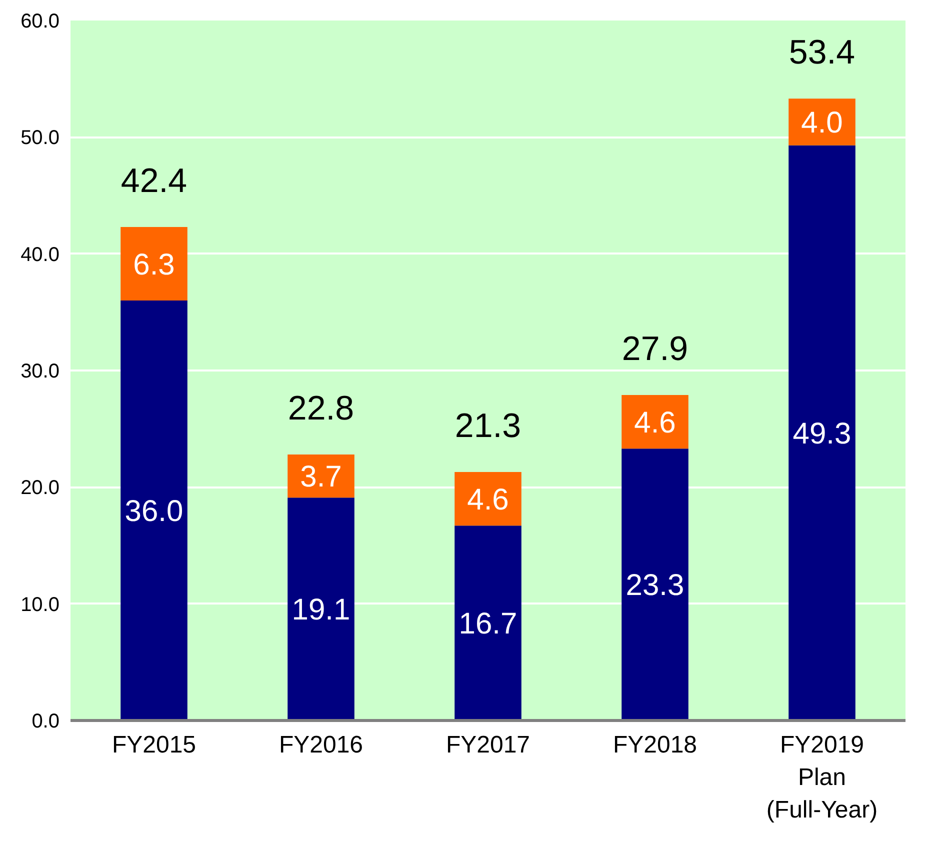 The width and height of the screenshot is (931, 846). I want to click on data-label: 49.3, so click(822, 433).